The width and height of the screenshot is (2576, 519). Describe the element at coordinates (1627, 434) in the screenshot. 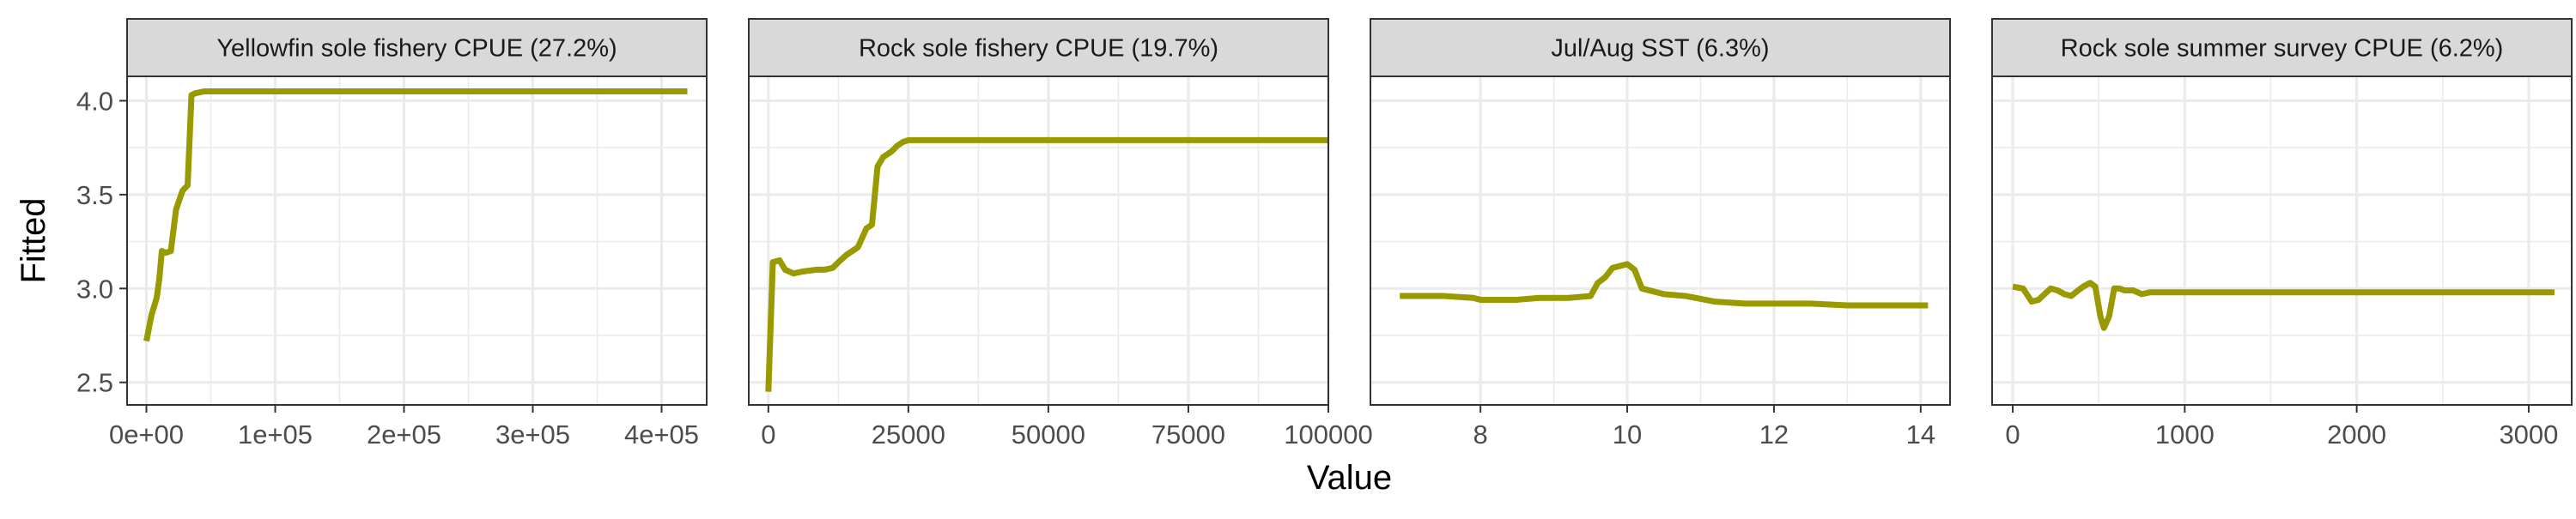

I see `x-tick-label: 10` at that location.